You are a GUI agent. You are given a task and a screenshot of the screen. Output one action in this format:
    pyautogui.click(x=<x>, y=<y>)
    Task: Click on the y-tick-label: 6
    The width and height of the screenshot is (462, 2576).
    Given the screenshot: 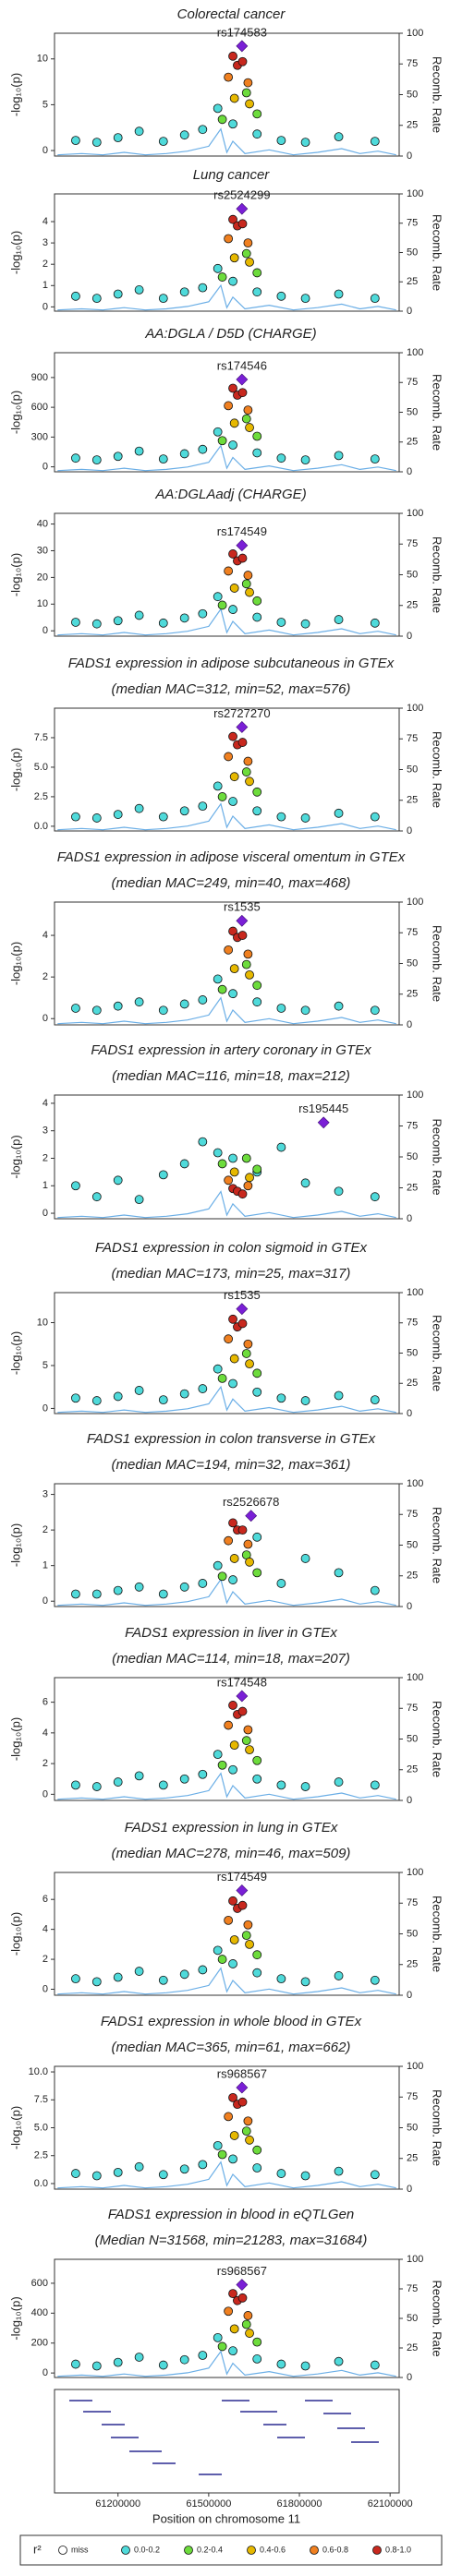 What is the action you would take?
    pyautogui.click(x=45, y=1702)
    